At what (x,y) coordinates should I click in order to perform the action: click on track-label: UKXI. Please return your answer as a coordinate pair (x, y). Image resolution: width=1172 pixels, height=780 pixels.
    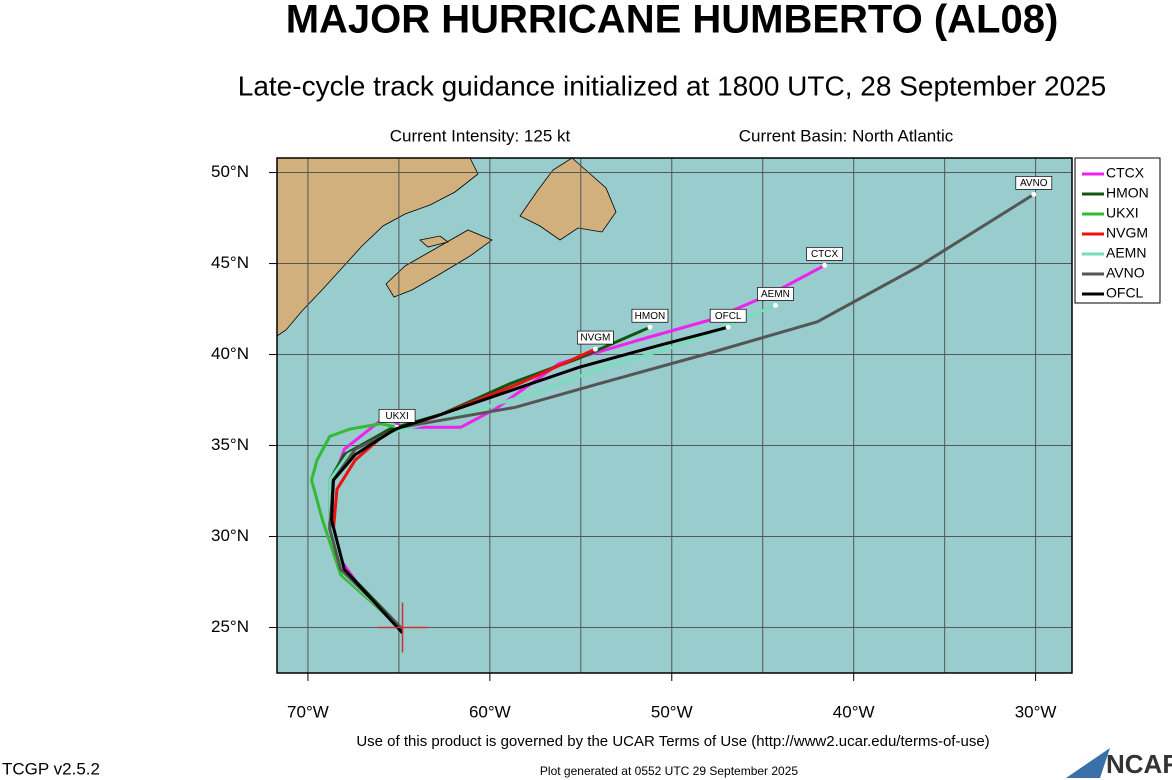
    Looking at the image, I should click on (396, 416).